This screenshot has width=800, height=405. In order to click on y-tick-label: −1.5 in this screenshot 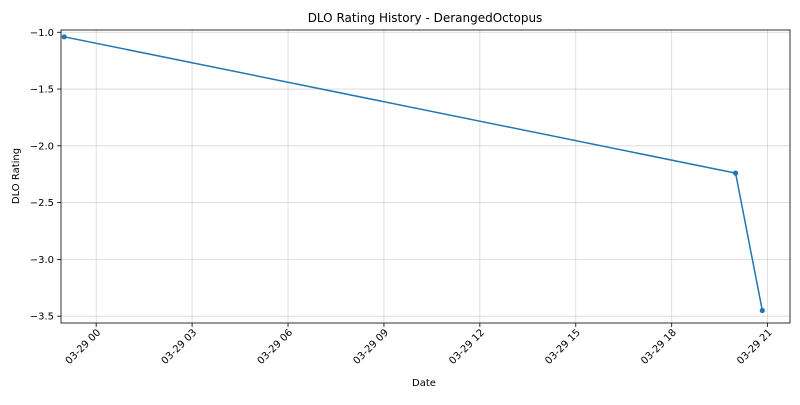, I will do `click(42, 90)`.